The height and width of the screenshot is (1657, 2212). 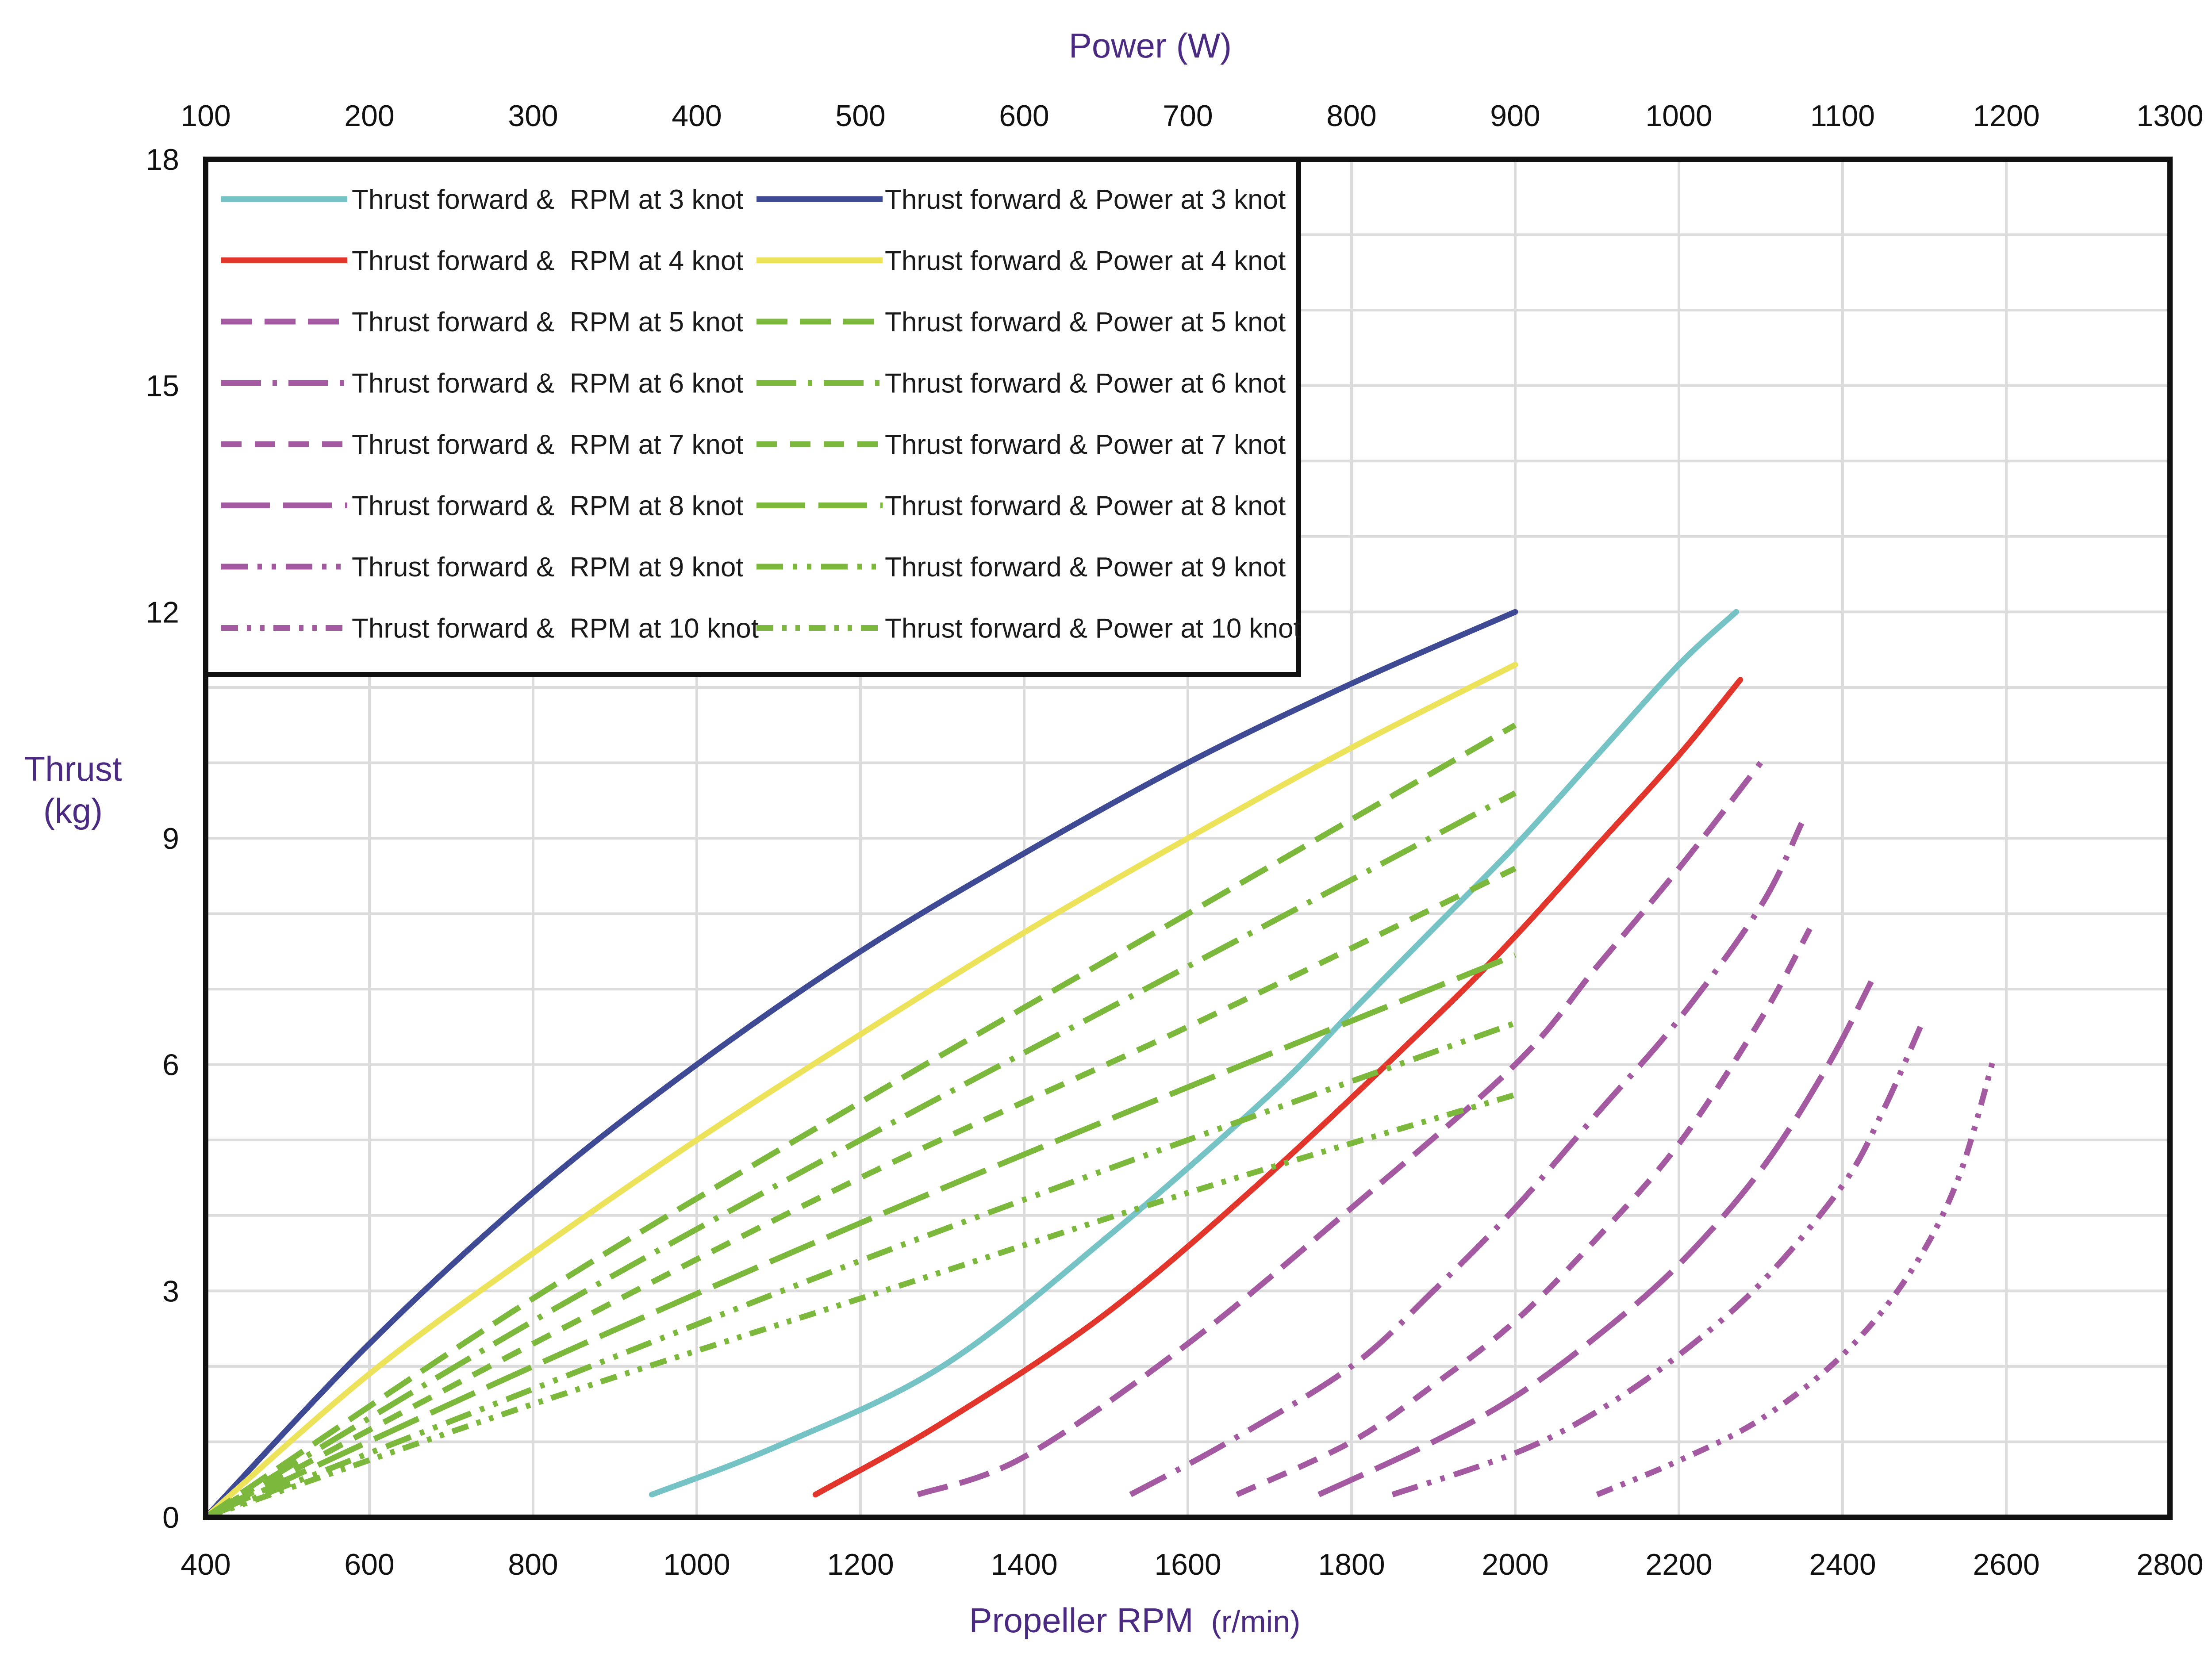 I want to click on y-tick-label: 6, so click(x=170, y=1065).